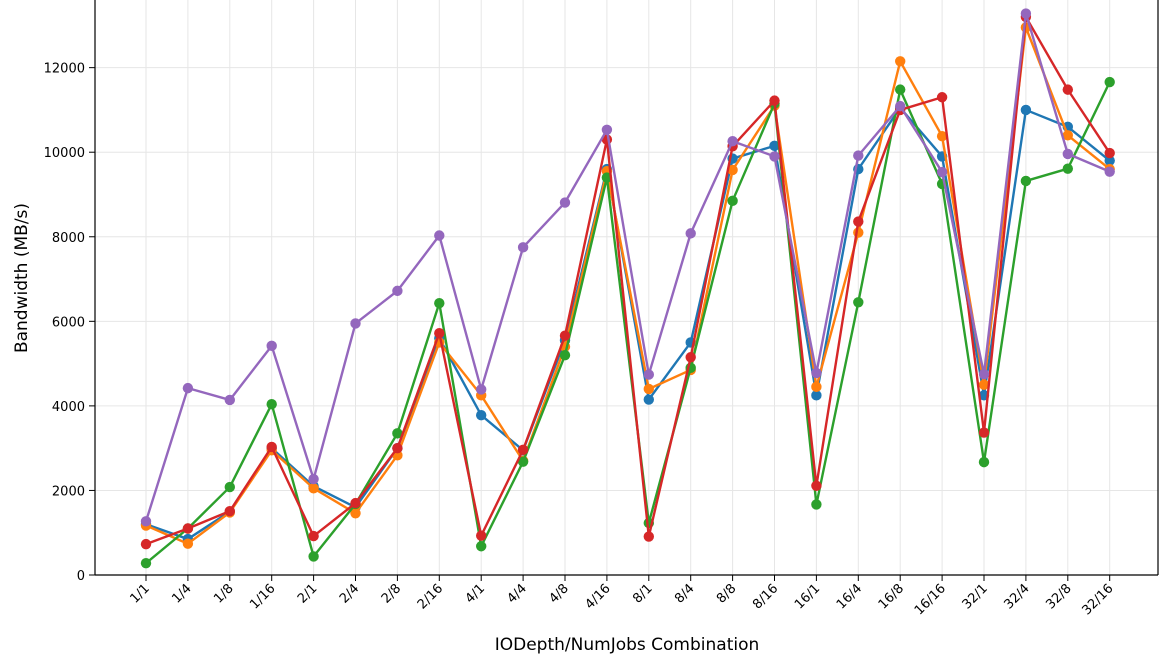  What do you see at coordinates (68, 322) in the screenshot?
I see `y-tick-label: 6000` at bounding box center [68, 322].